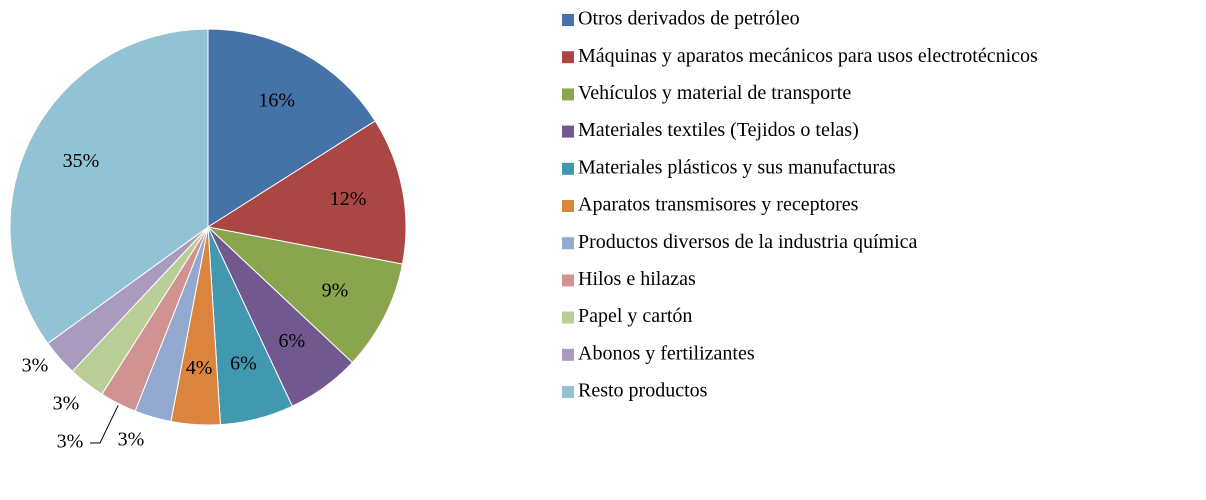 The image size is (1206, 500). Describe the element at coordinates (635, 316) in the screenshot. I see `legend-label: Papel y cartón` at that location.